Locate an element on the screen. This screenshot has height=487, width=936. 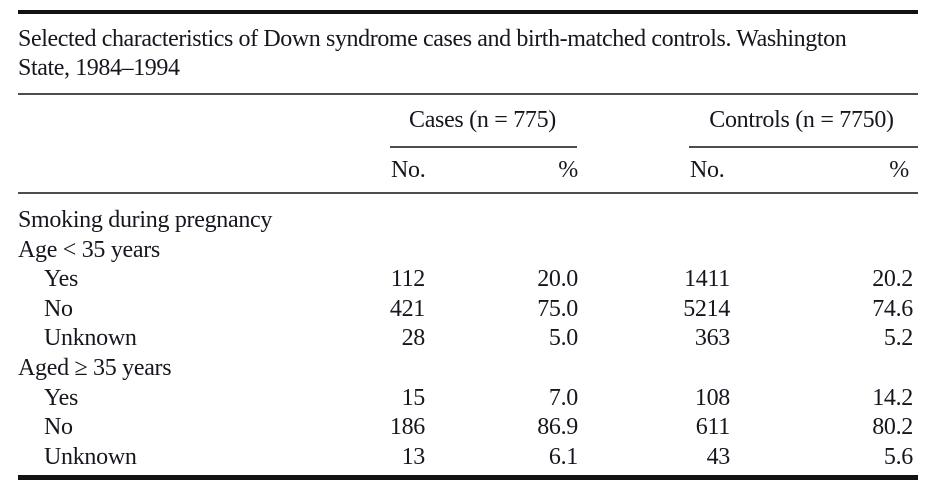
table-row-section-age-35-plus: Aged ≥ 35 years is located at coordinates (468, 369).